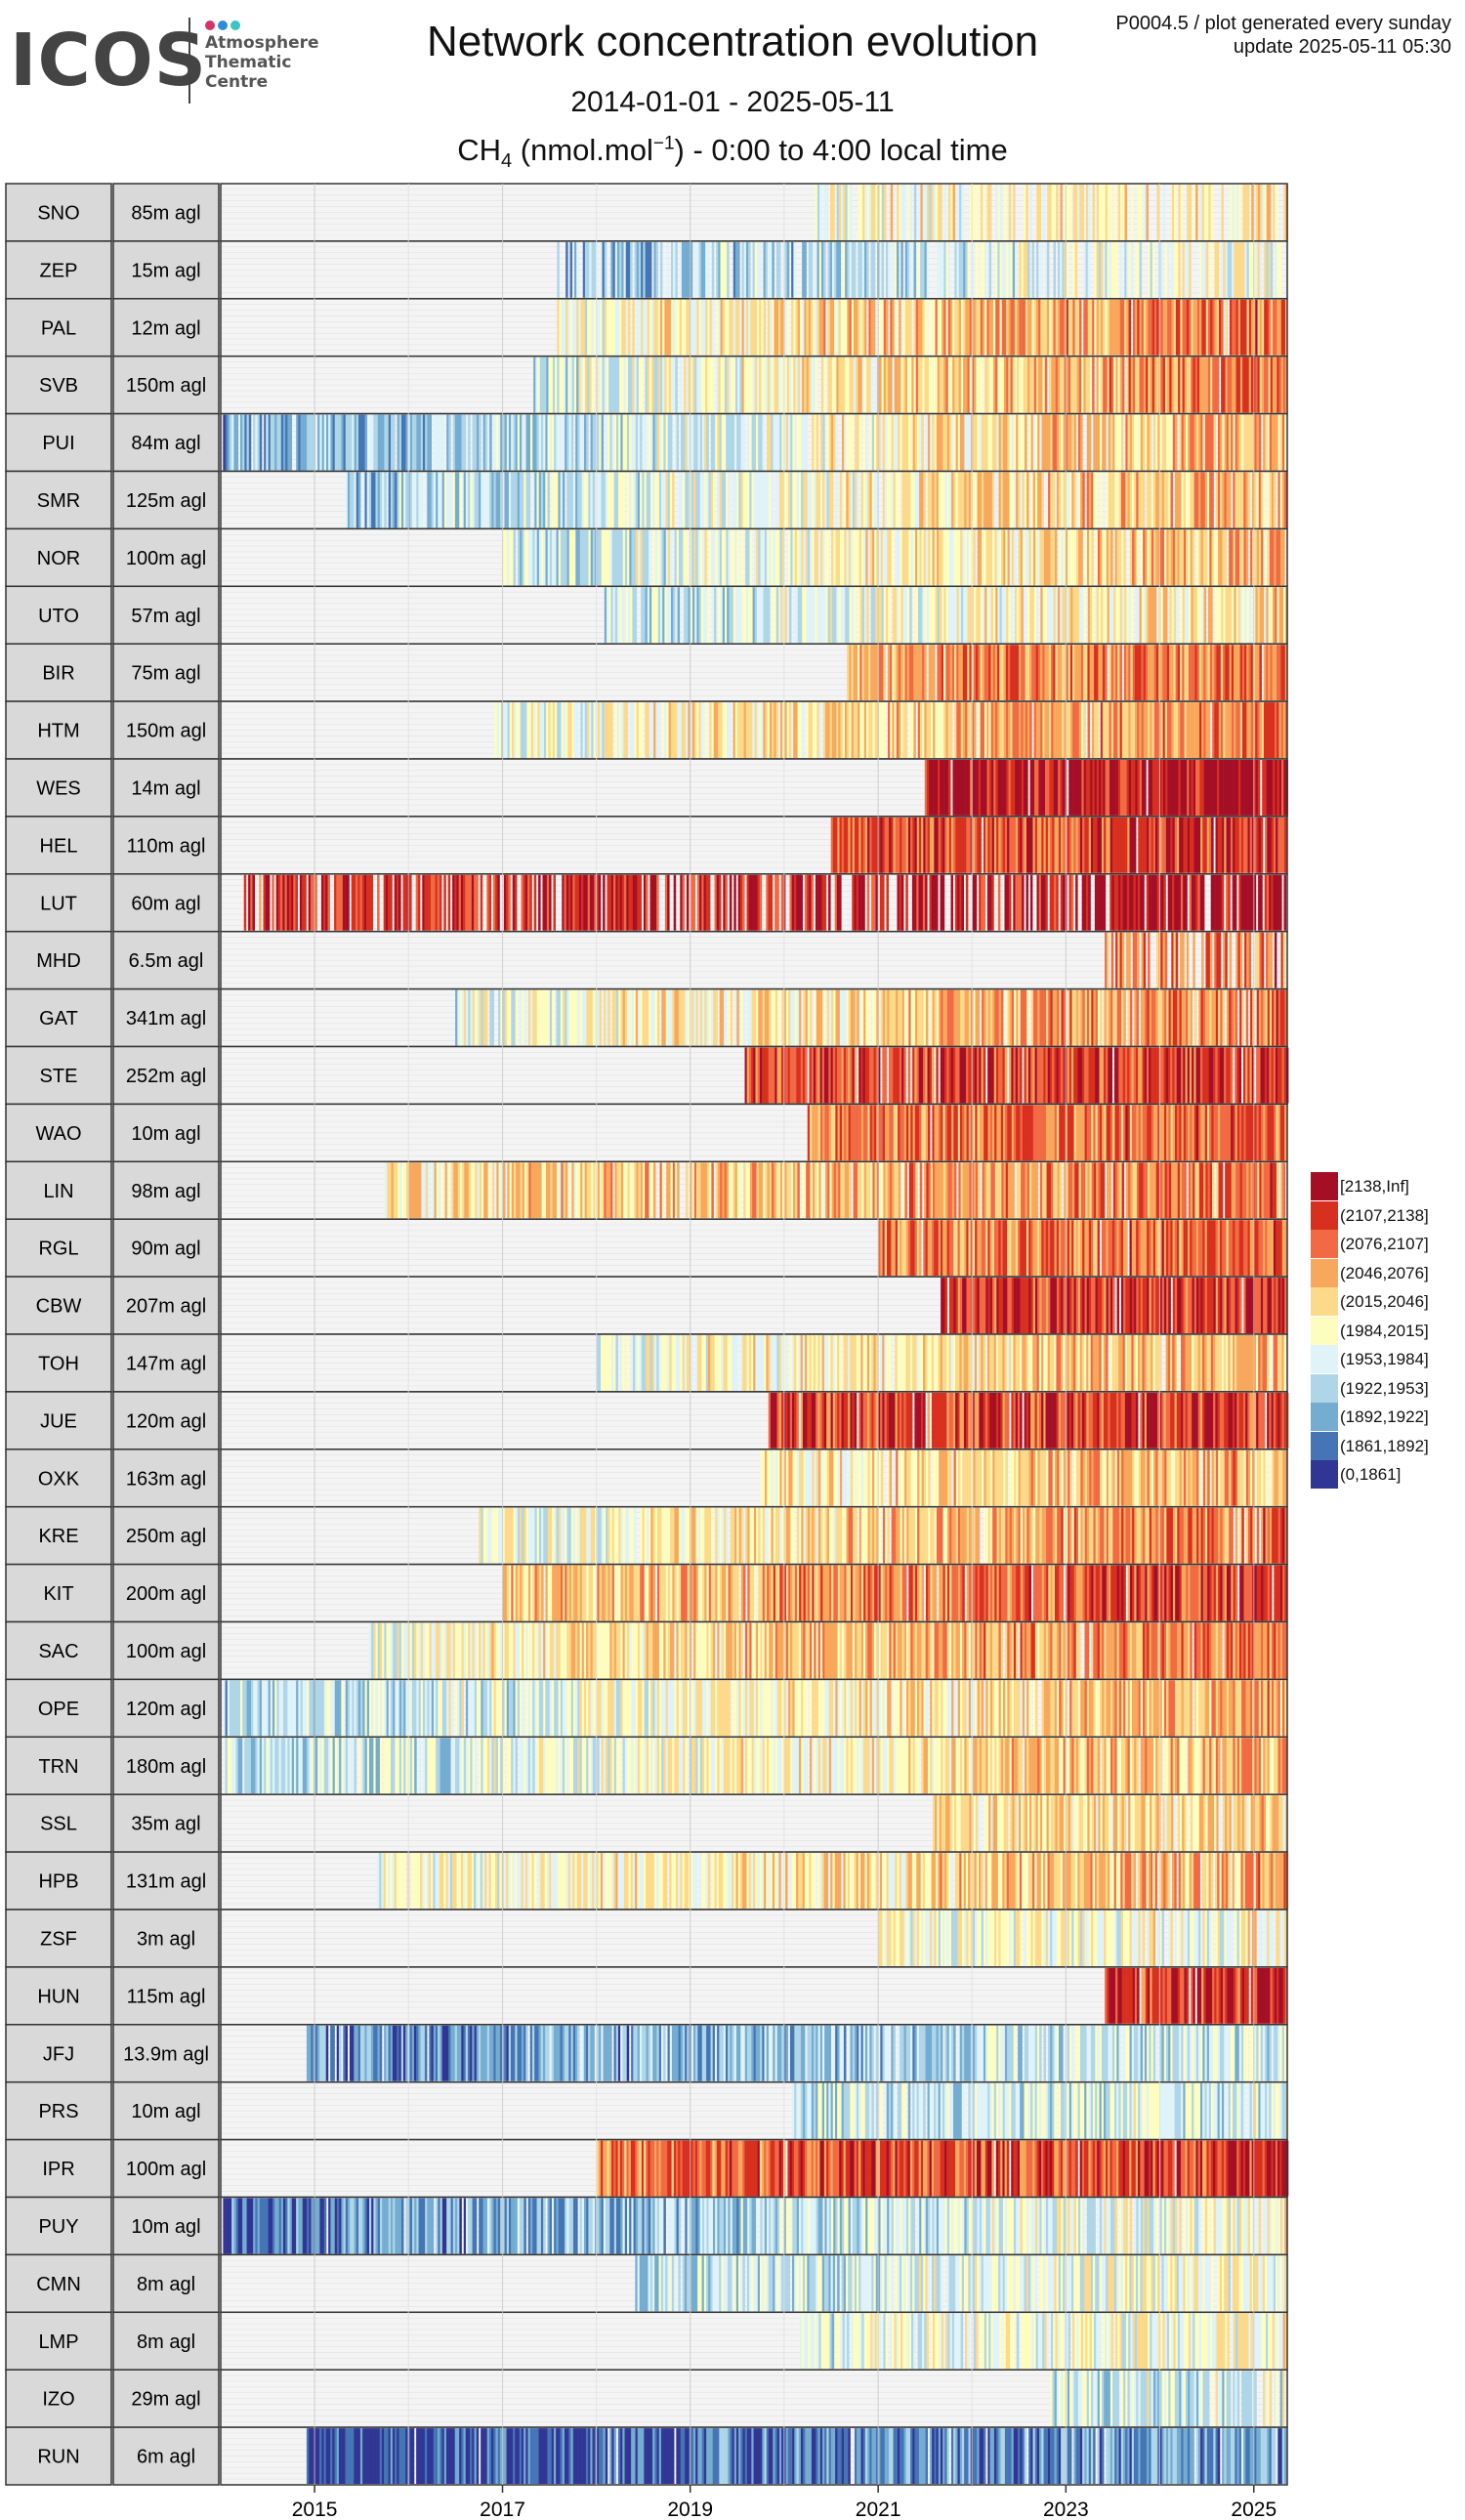 This screenshot has width=1465, height=2520. What do you see at coordinates (646, 903) in the screenshot?
I see `station-row-lut: LUT 60m agl` at bounding box center [646, 903].